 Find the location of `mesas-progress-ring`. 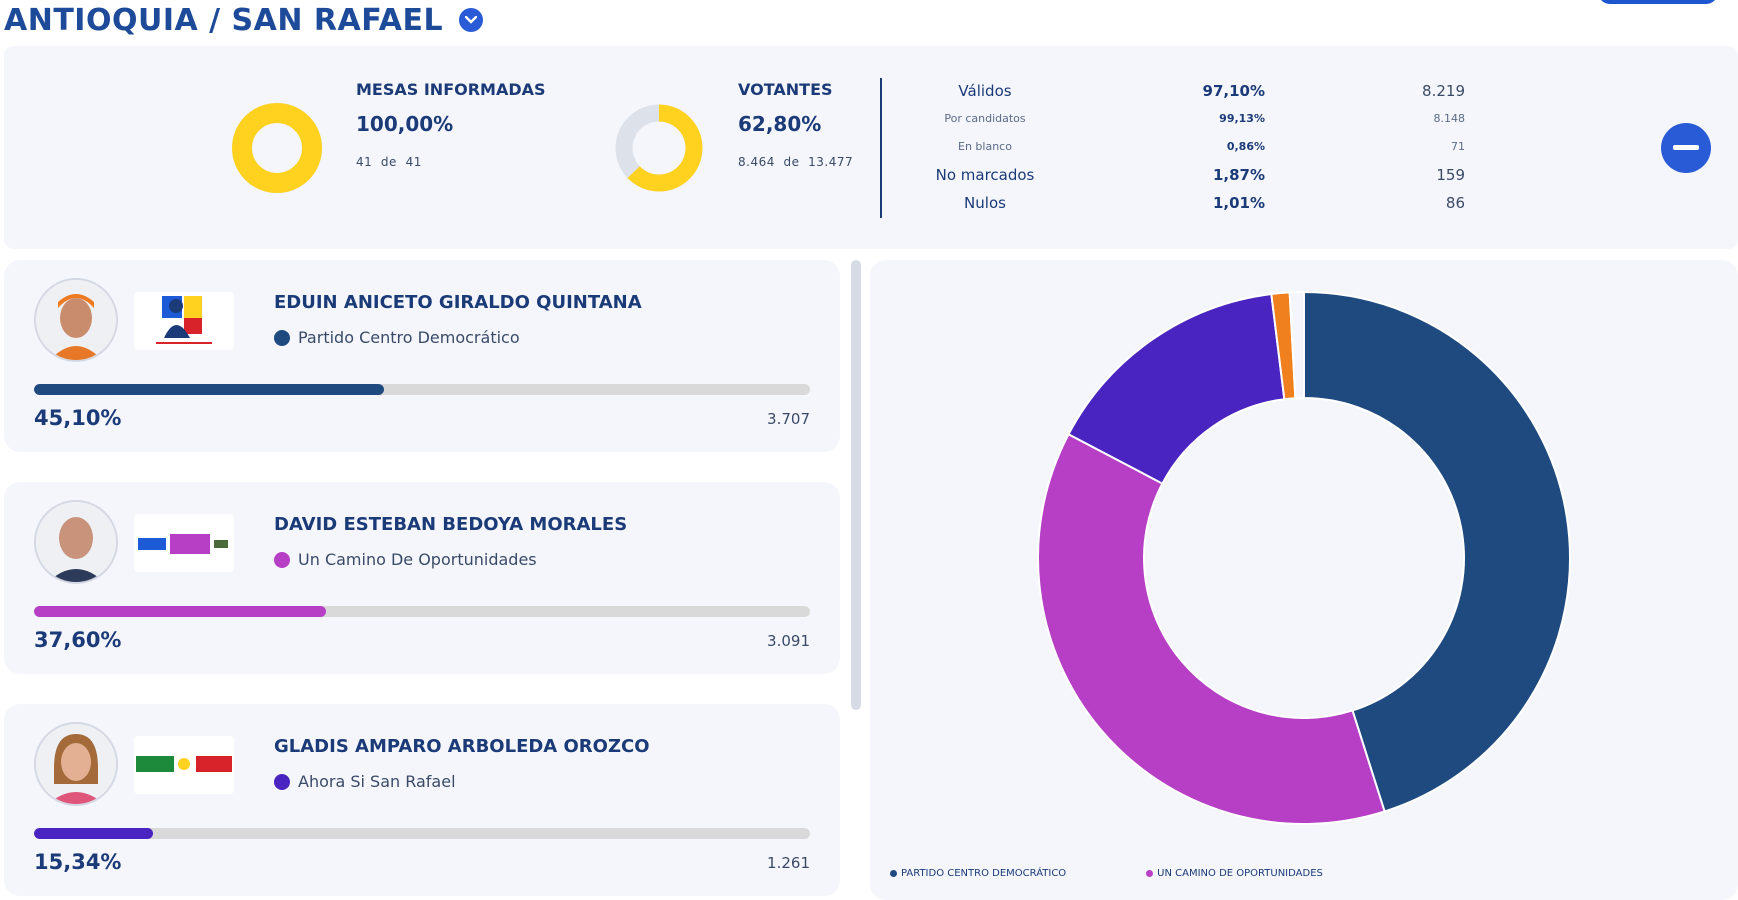

mesas-progress-ring is located at coordinates (277, 148).